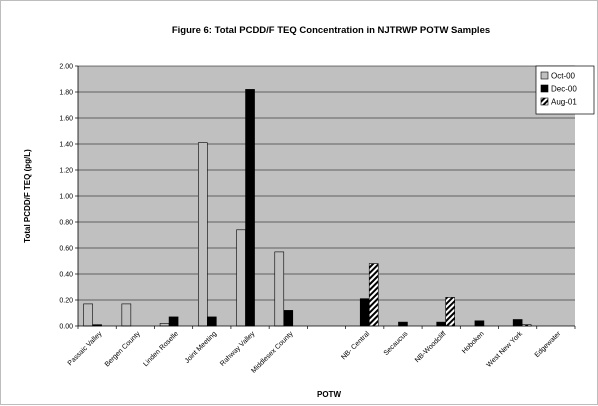 The width and height of the screenshot is (598, 406). I want to click on x-tick-label: Hoboken, so click(473, 342).